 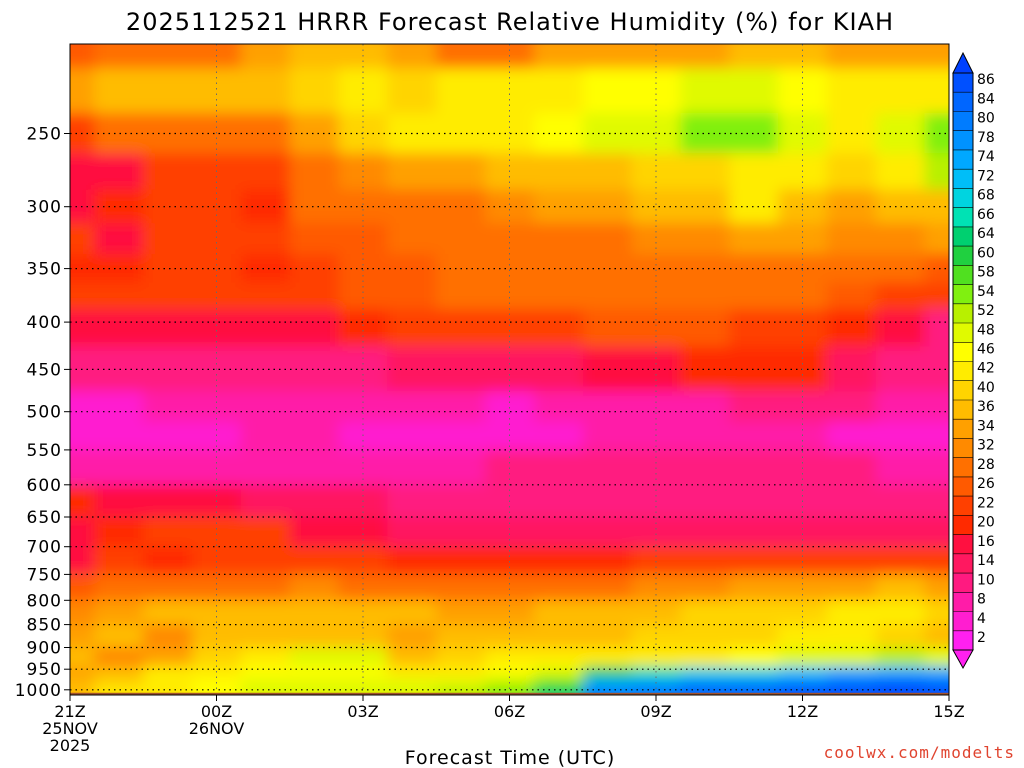 What do you see at coordinates (986, 119) in the screenshot?
I see `colorbar-label: 80` at bounding box center [986, 119].